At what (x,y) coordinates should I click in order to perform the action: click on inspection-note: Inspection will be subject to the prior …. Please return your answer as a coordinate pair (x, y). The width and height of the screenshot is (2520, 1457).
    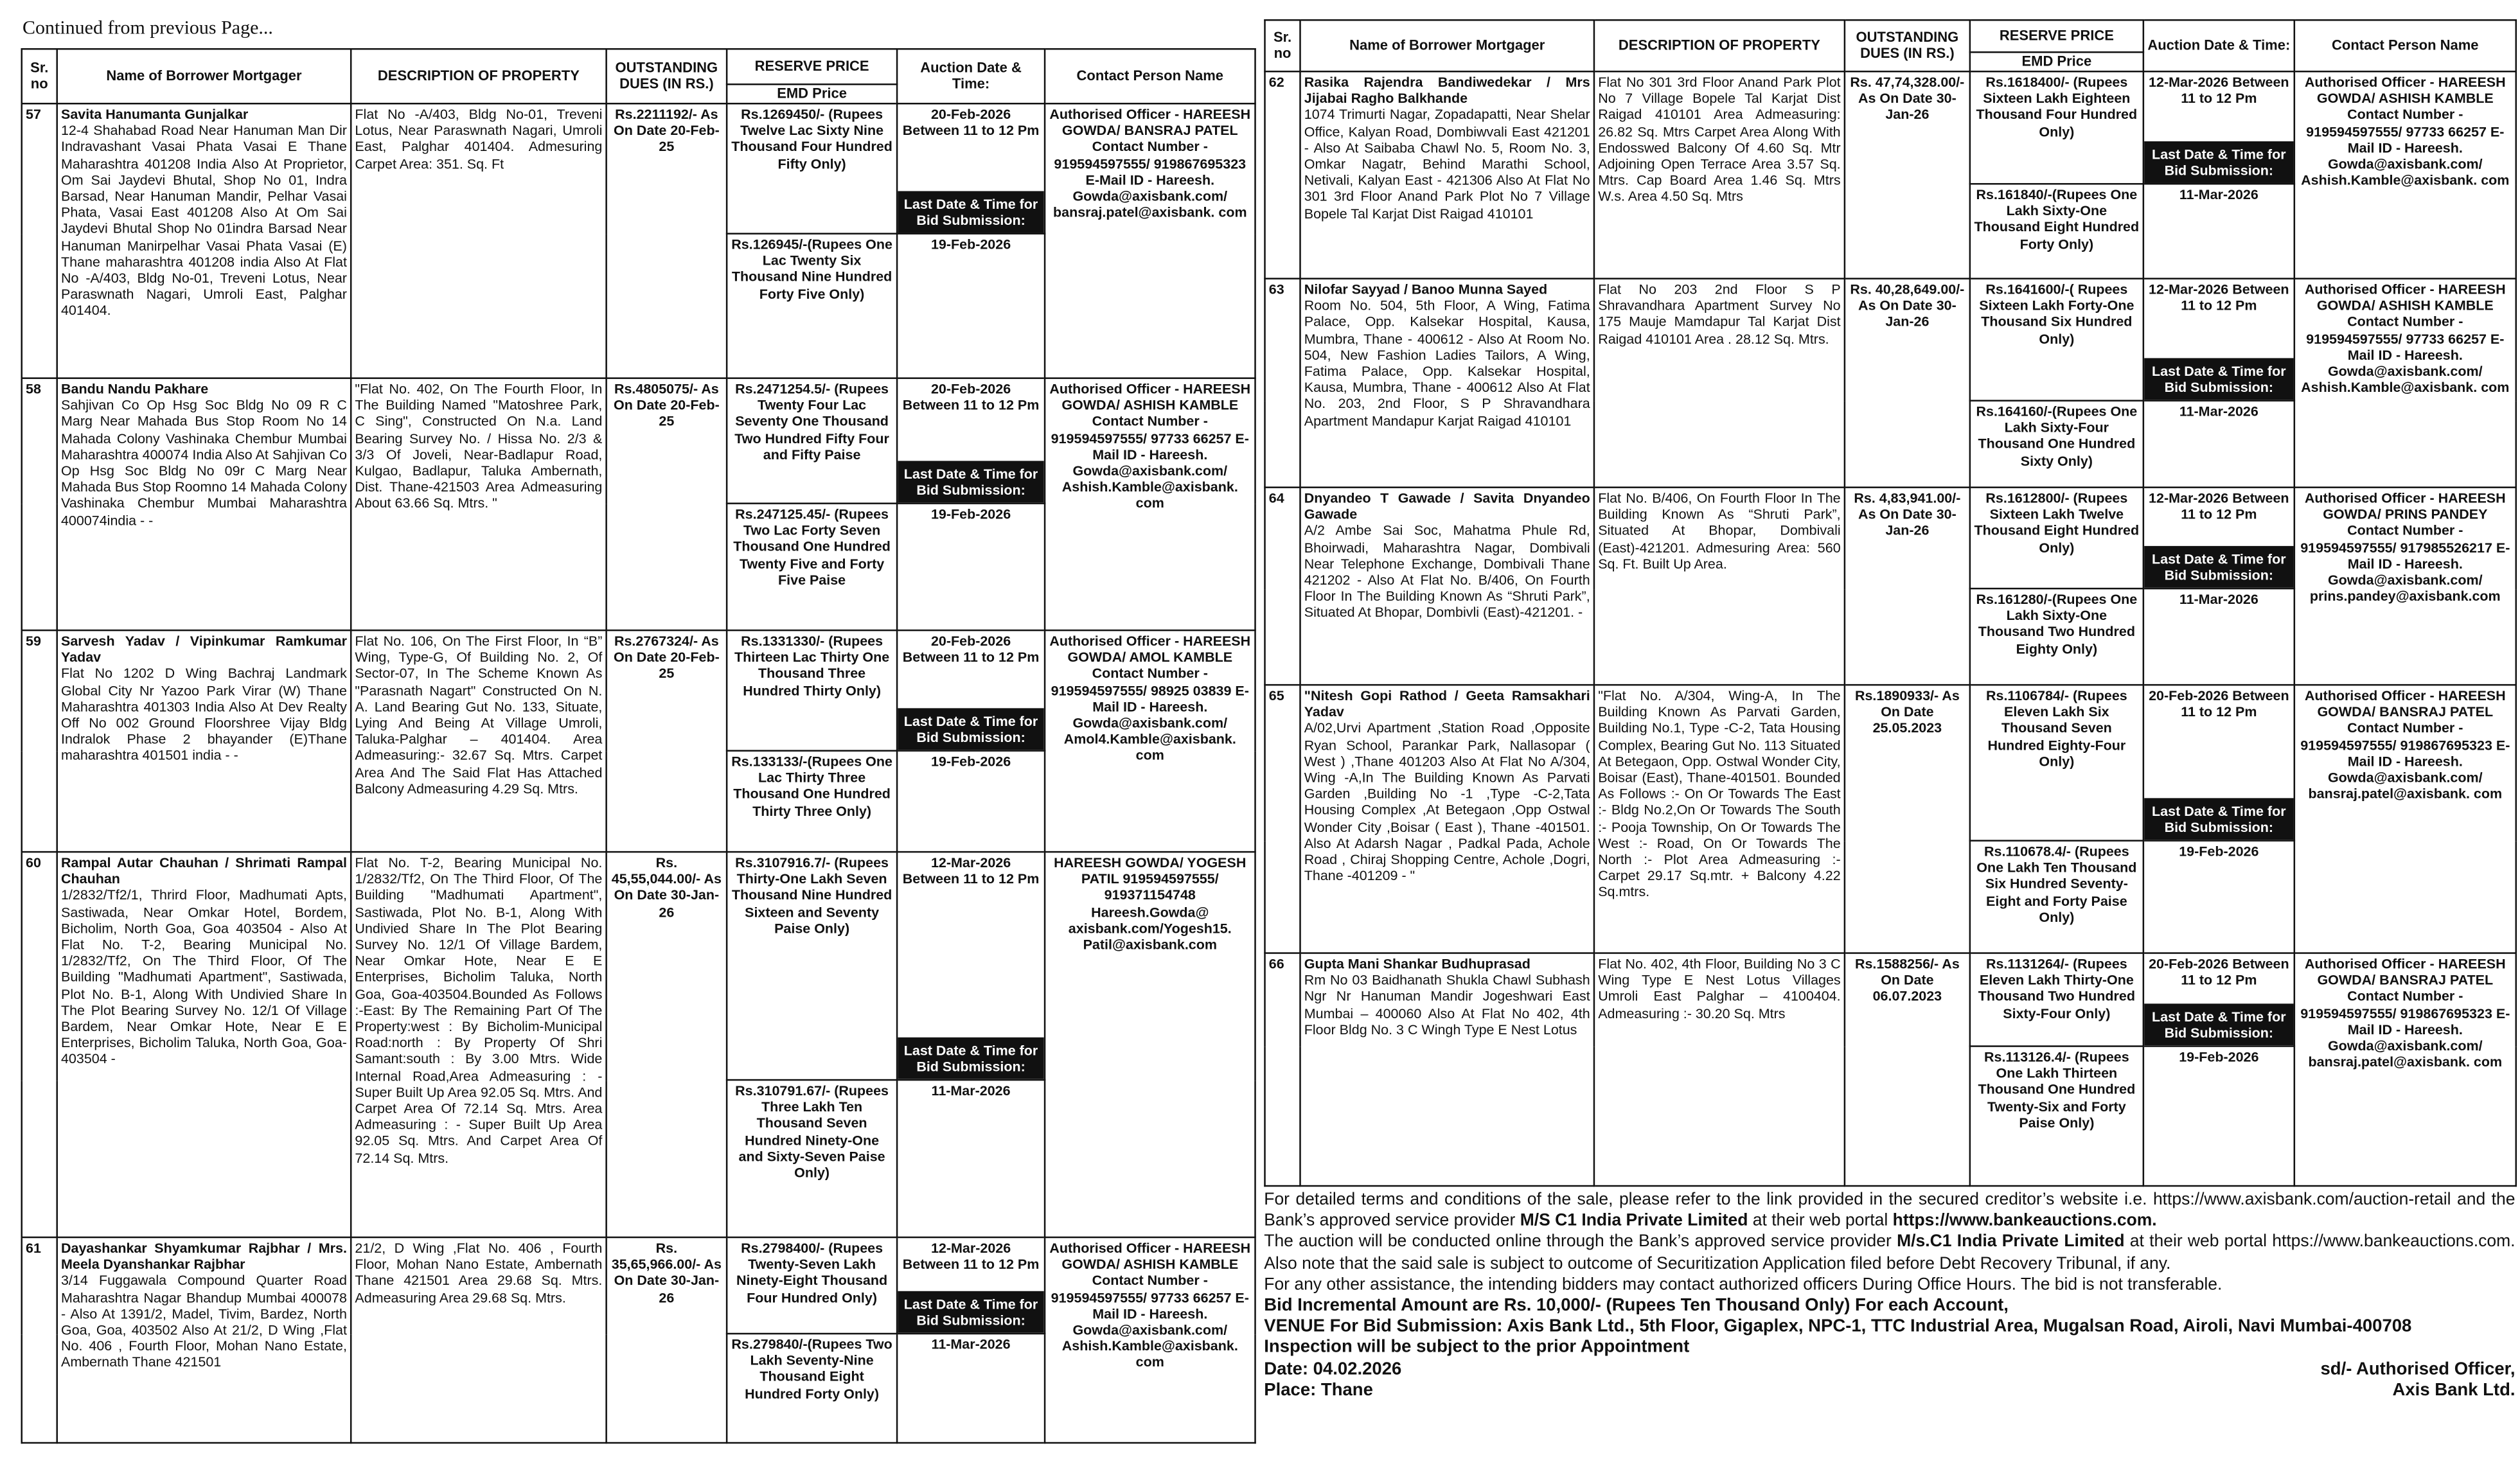
    Looking at the image, I should click on (1477, 1348).